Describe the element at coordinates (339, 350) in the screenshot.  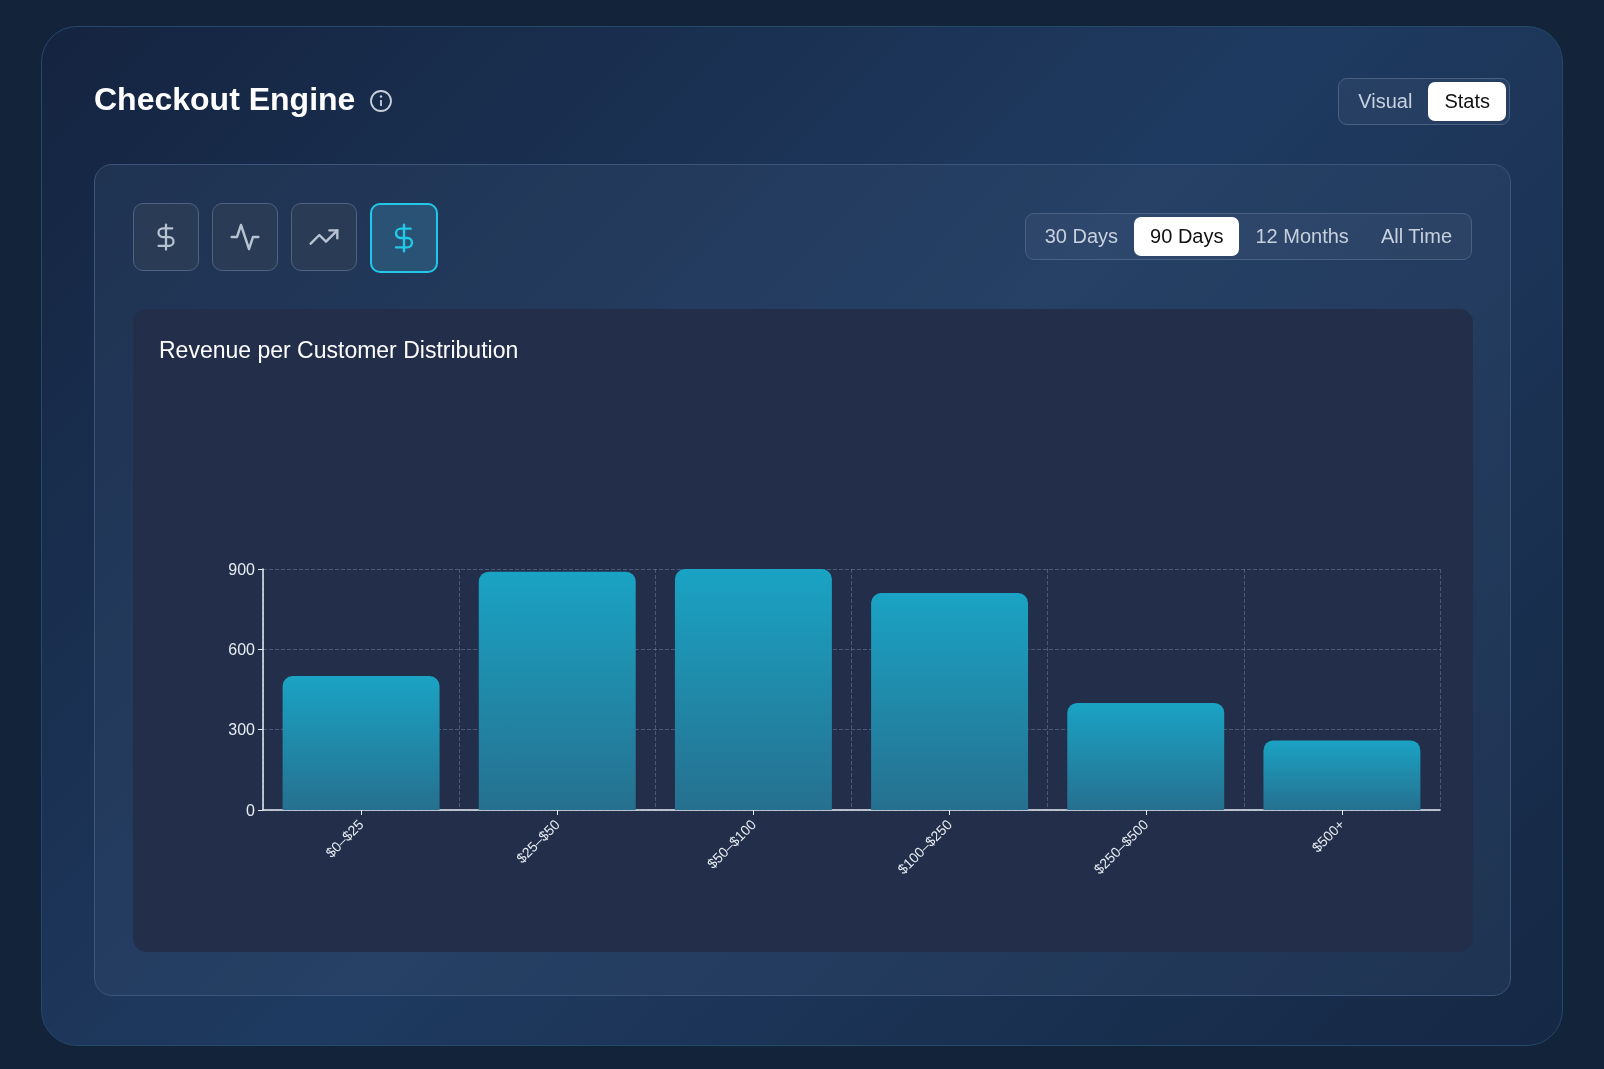
I see `chart-subtitle: Revenue per Customer Distribution` at that location.